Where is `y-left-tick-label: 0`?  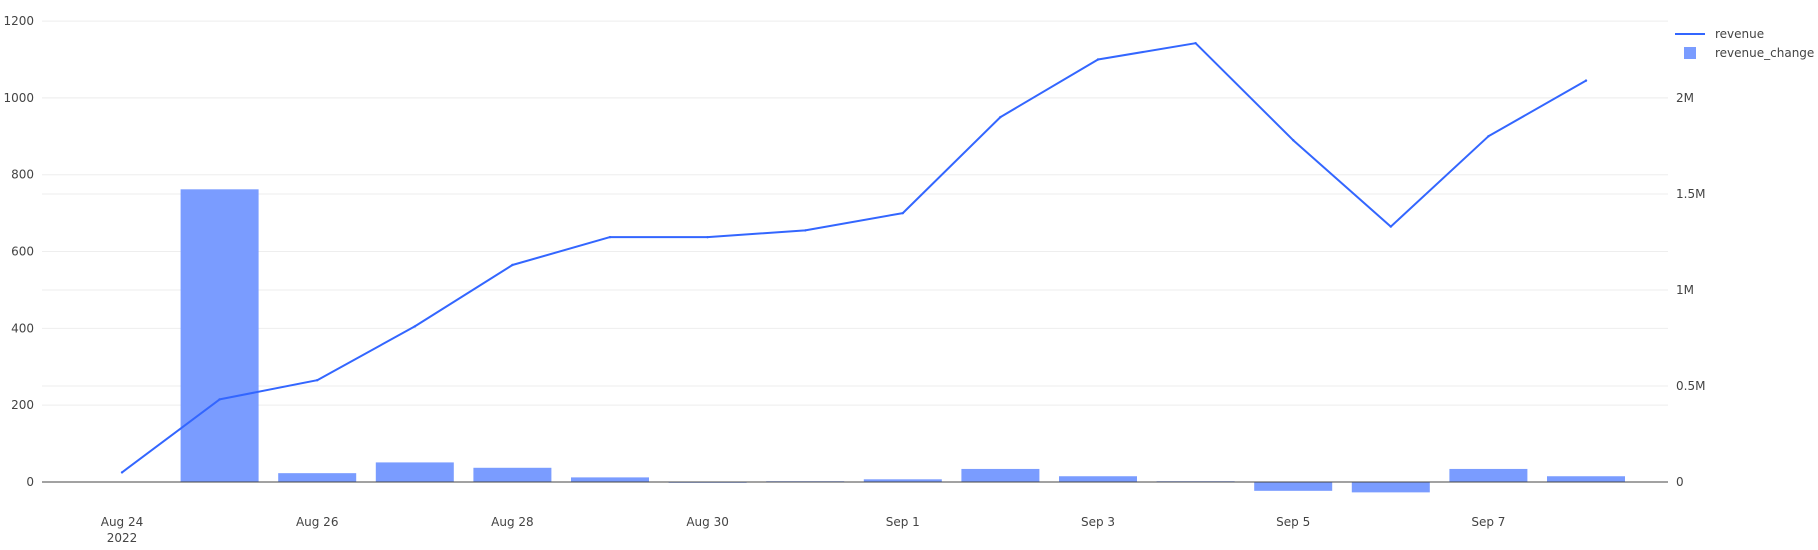
y-left-tick-label: 0 is located at coordinates (30, 482).